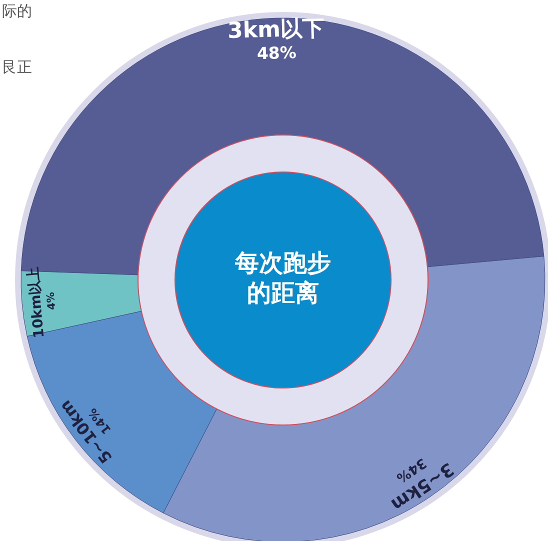 This screenshot has width=548, height=541. Describe the element at coordinates (17, 67) in the screenshot. I see `text: 艮正` at that location.